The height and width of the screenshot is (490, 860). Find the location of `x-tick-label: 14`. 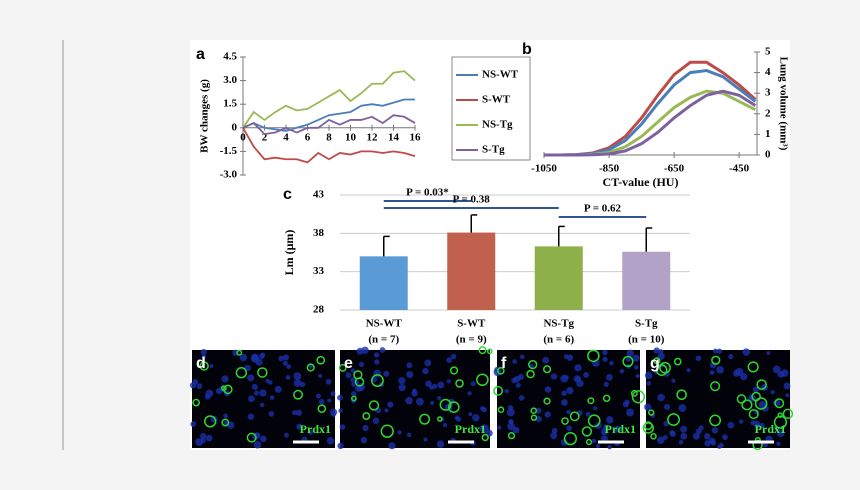

x-tick-label: 14 is located at coordinates (394, 137).